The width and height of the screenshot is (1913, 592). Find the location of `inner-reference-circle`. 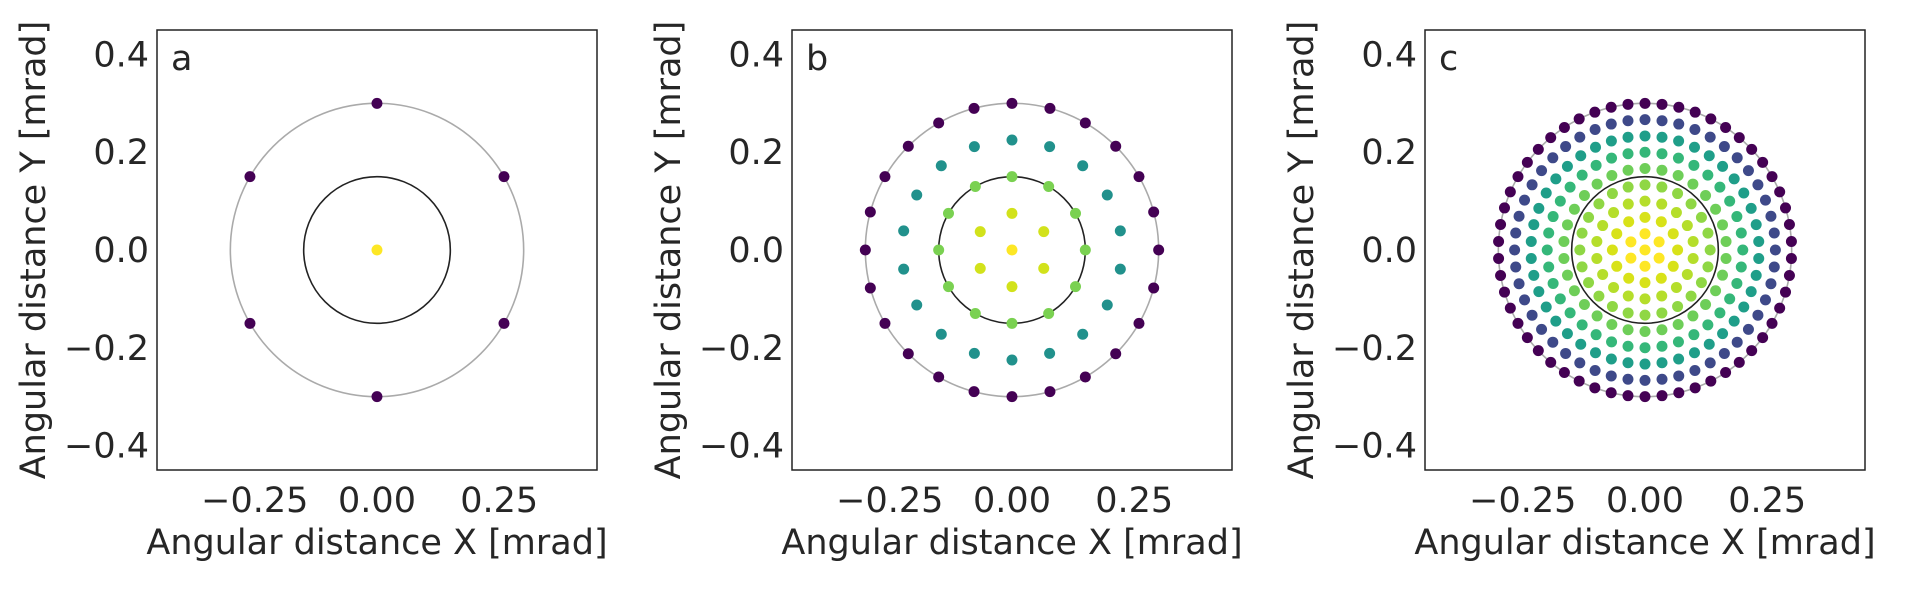

inner-reference-circle is located at coordinates (1645, 250).